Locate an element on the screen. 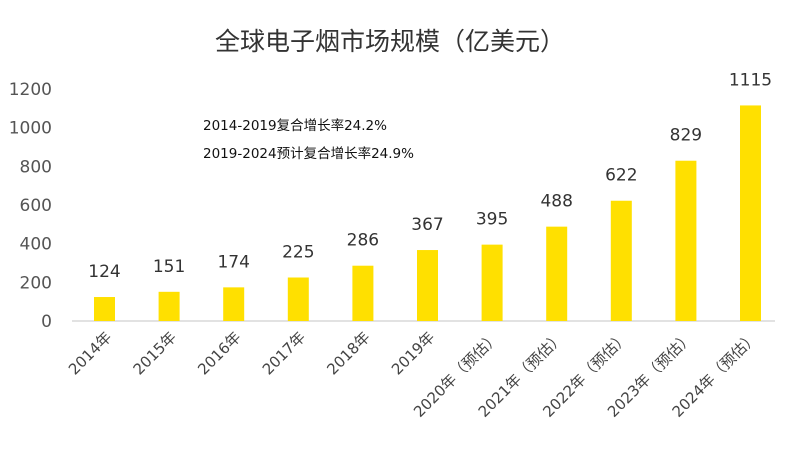  data-label: 124 is located at coordinates (104, 272).